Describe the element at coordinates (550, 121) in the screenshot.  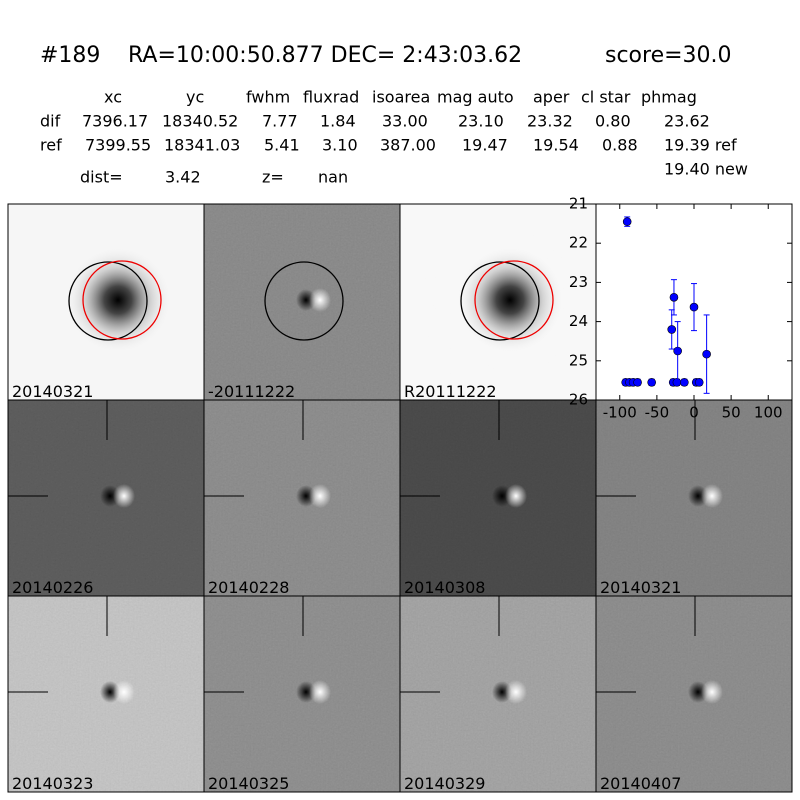
I see `table-cell: 23.32` at that location.